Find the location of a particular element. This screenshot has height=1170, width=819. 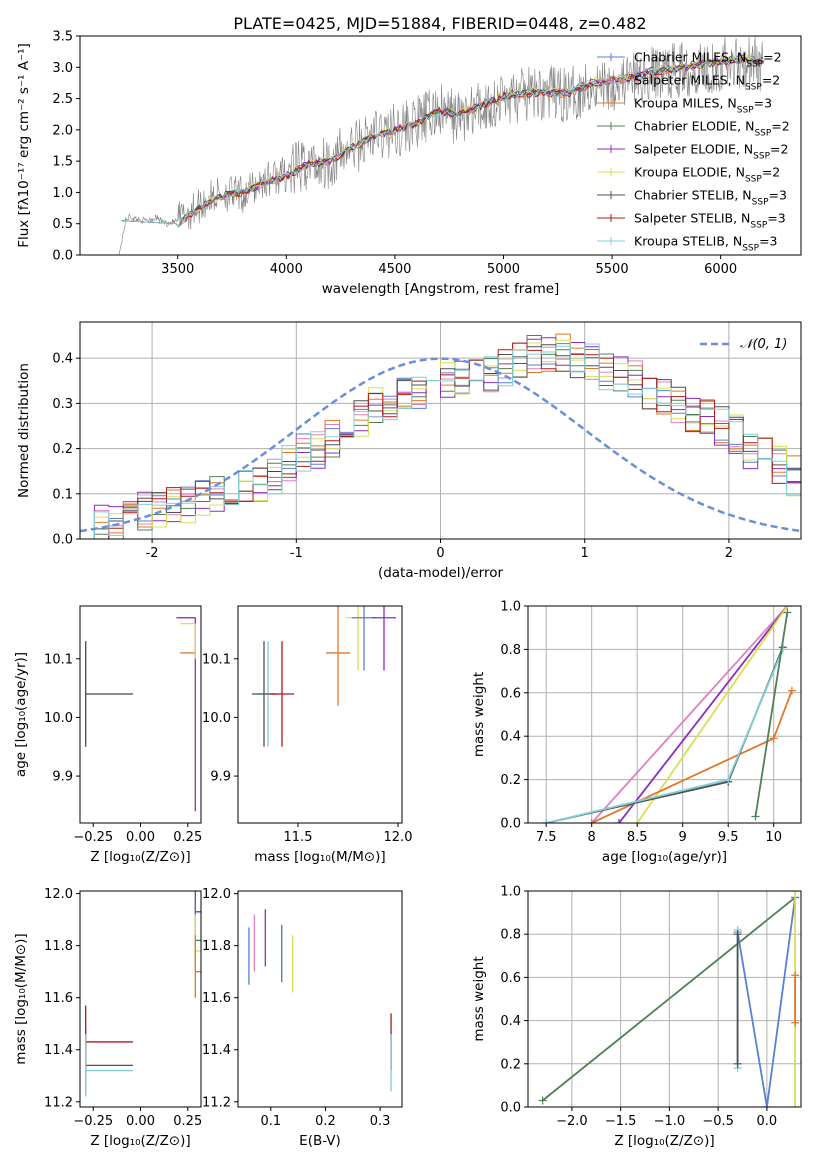

age-vs-mass-plot is located at coordinates (324, 676).